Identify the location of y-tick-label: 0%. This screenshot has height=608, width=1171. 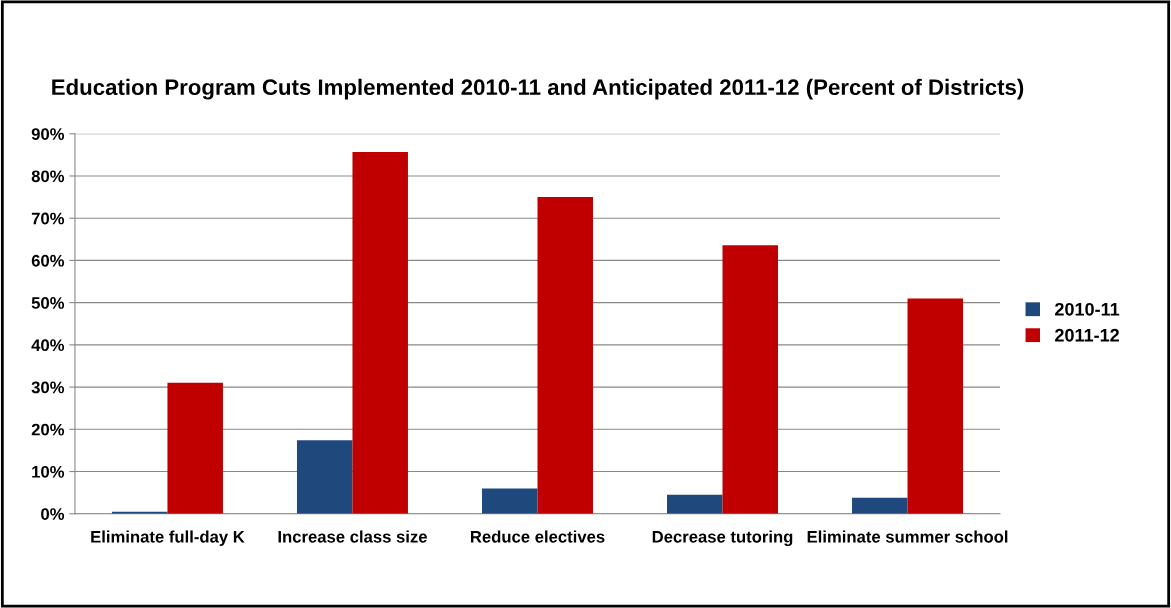
(53, 514).